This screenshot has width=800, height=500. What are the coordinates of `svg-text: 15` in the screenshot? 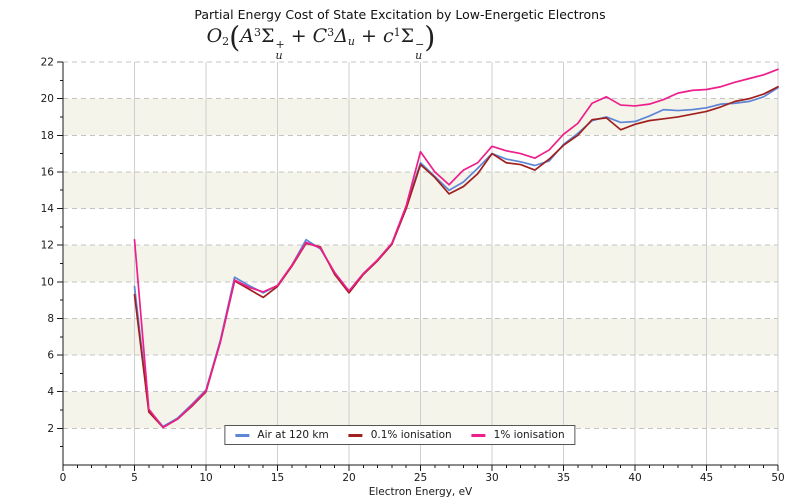 It's located at (277, 478).